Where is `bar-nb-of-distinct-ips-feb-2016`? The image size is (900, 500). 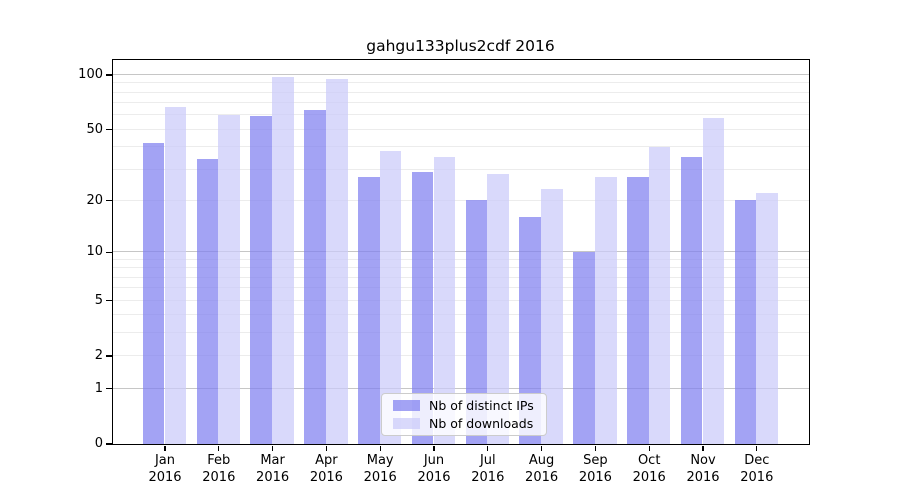 bar-nb-of-distinct-ips-feb-2016 is located at coordinates (207, 301).